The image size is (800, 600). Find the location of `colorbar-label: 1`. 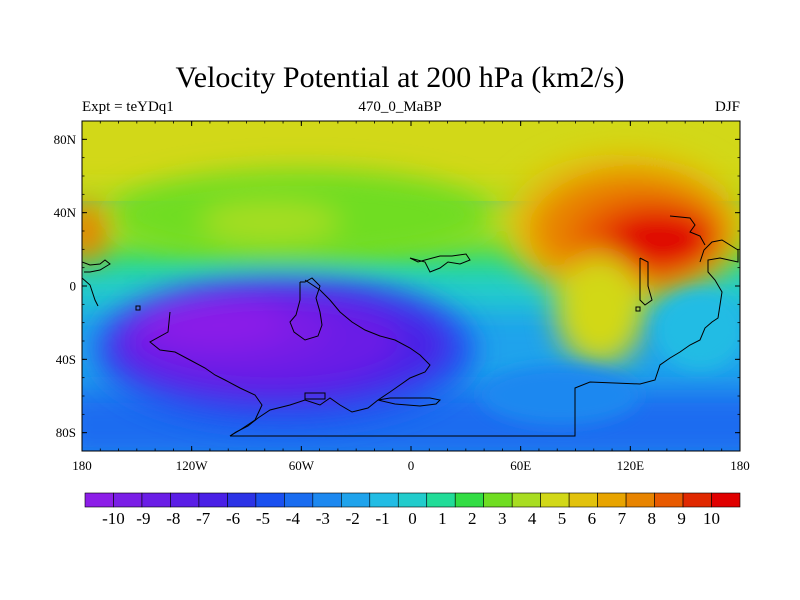

colorbar-label: 1 is located at coordinates (442, 518).